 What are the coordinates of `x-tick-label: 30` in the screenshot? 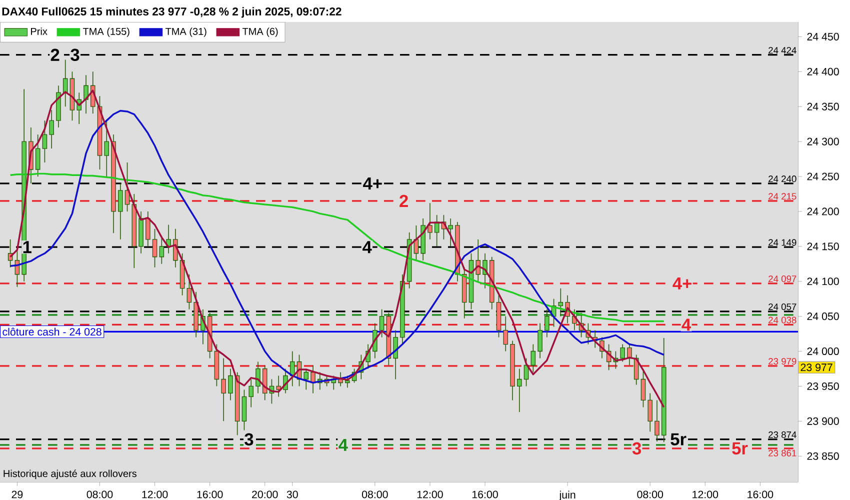 It's located at (292, 494).